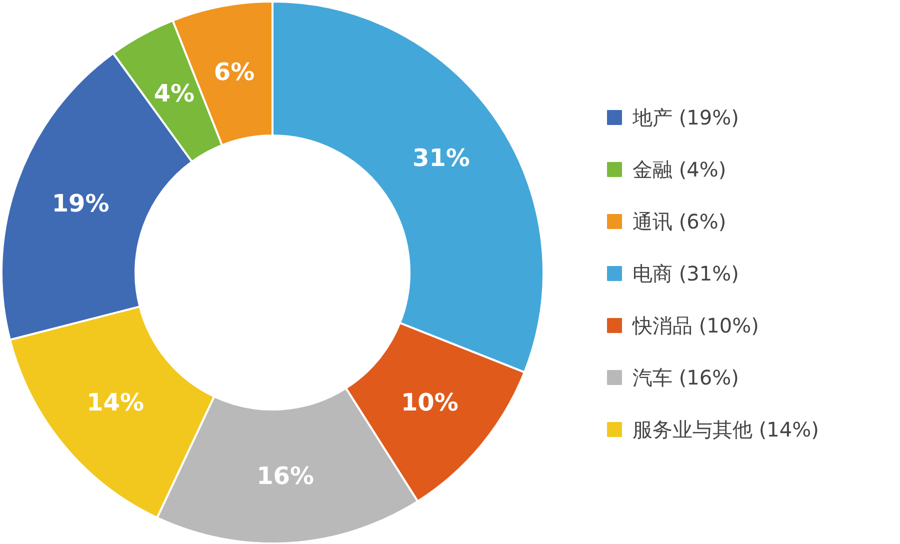  Describe the element at coordinates (81, 203) in the screenshot. I see `data-label: 19%` at that location.